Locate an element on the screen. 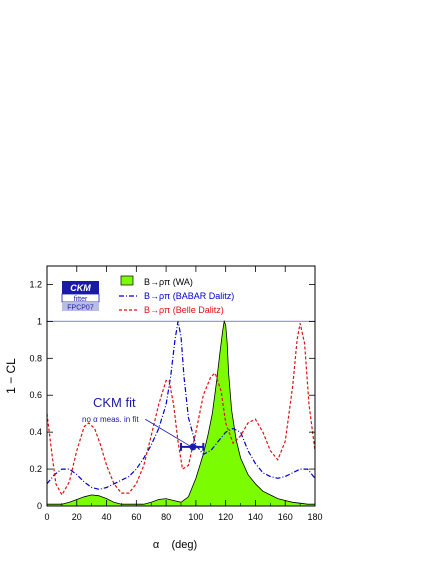 The image size is (436, 564). legend-swatch-wa is located at coordinates (127, 280).